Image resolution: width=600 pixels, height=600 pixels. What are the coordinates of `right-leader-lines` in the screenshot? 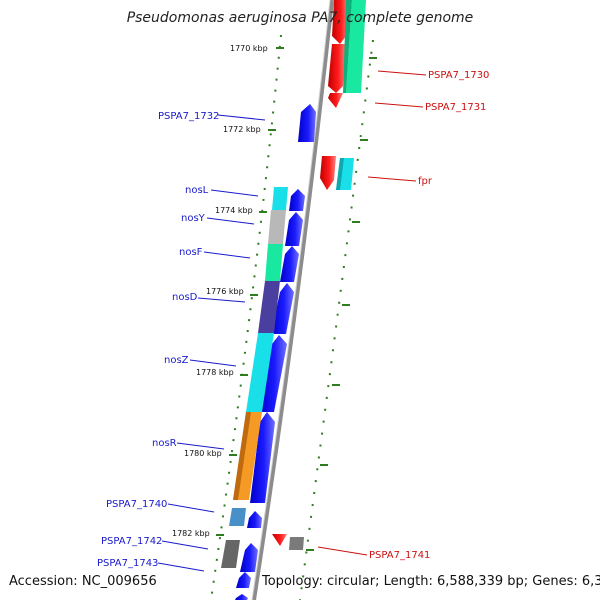 It's located at (372, 313).